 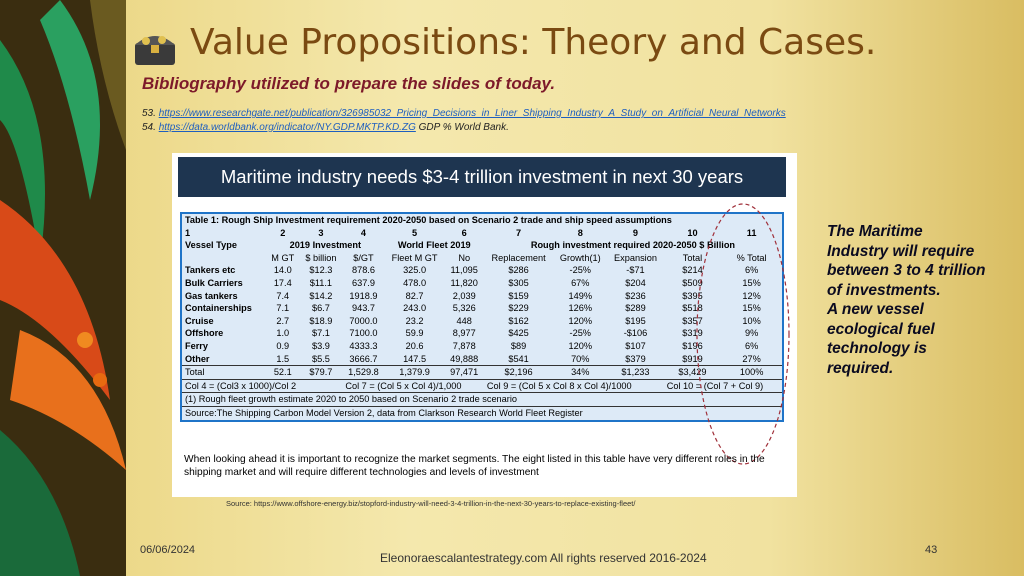 I want to click on table-cell: Containerships, so click(x=218, y=308).